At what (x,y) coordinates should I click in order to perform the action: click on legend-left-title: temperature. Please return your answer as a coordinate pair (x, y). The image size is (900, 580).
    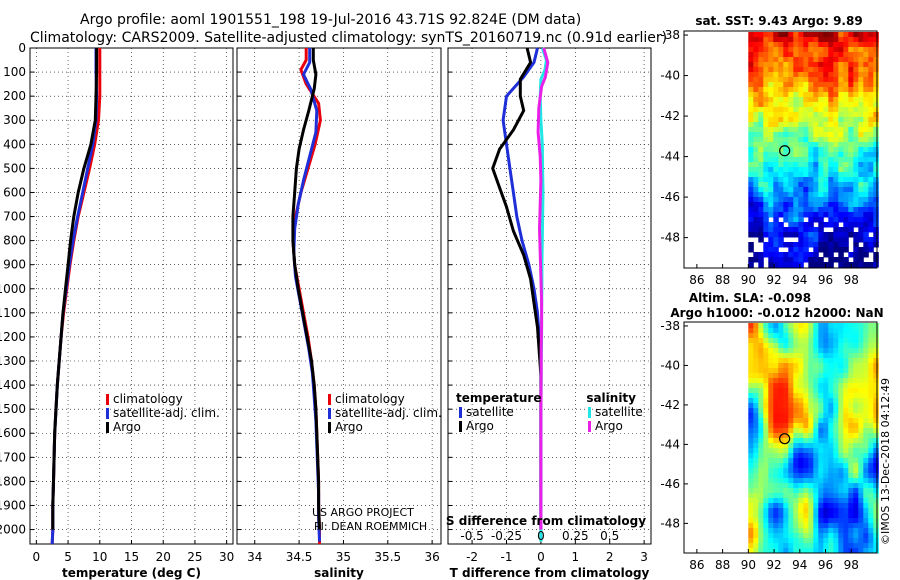
    Looking at the image, I should click on (498, 398).